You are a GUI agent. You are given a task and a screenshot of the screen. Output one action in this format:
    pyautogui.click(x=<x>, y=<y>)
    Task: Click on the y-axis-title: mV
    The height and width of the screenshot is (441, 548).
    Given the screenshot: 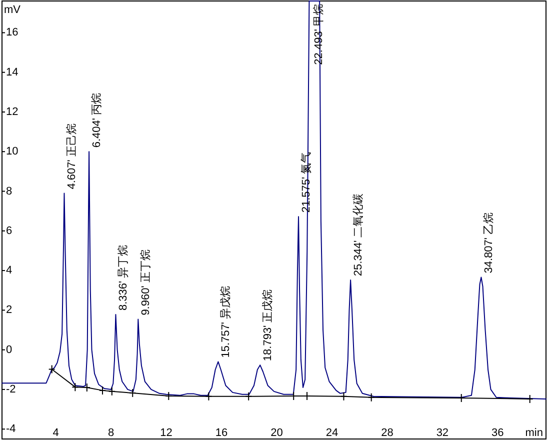 What is the action you would take?
    pyautogui.click(x=13, y=10)
    